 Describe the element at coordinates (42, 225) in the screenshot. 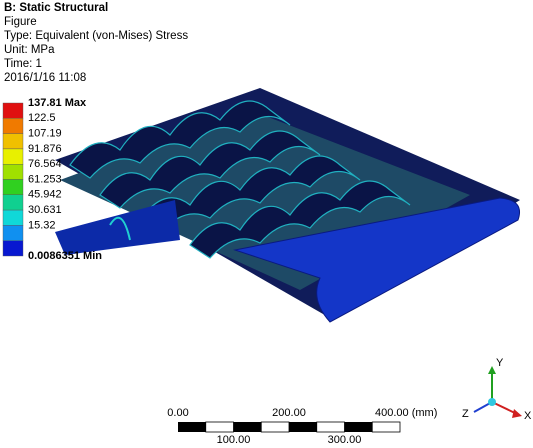

I see `legend-label: 15.32` at that location.